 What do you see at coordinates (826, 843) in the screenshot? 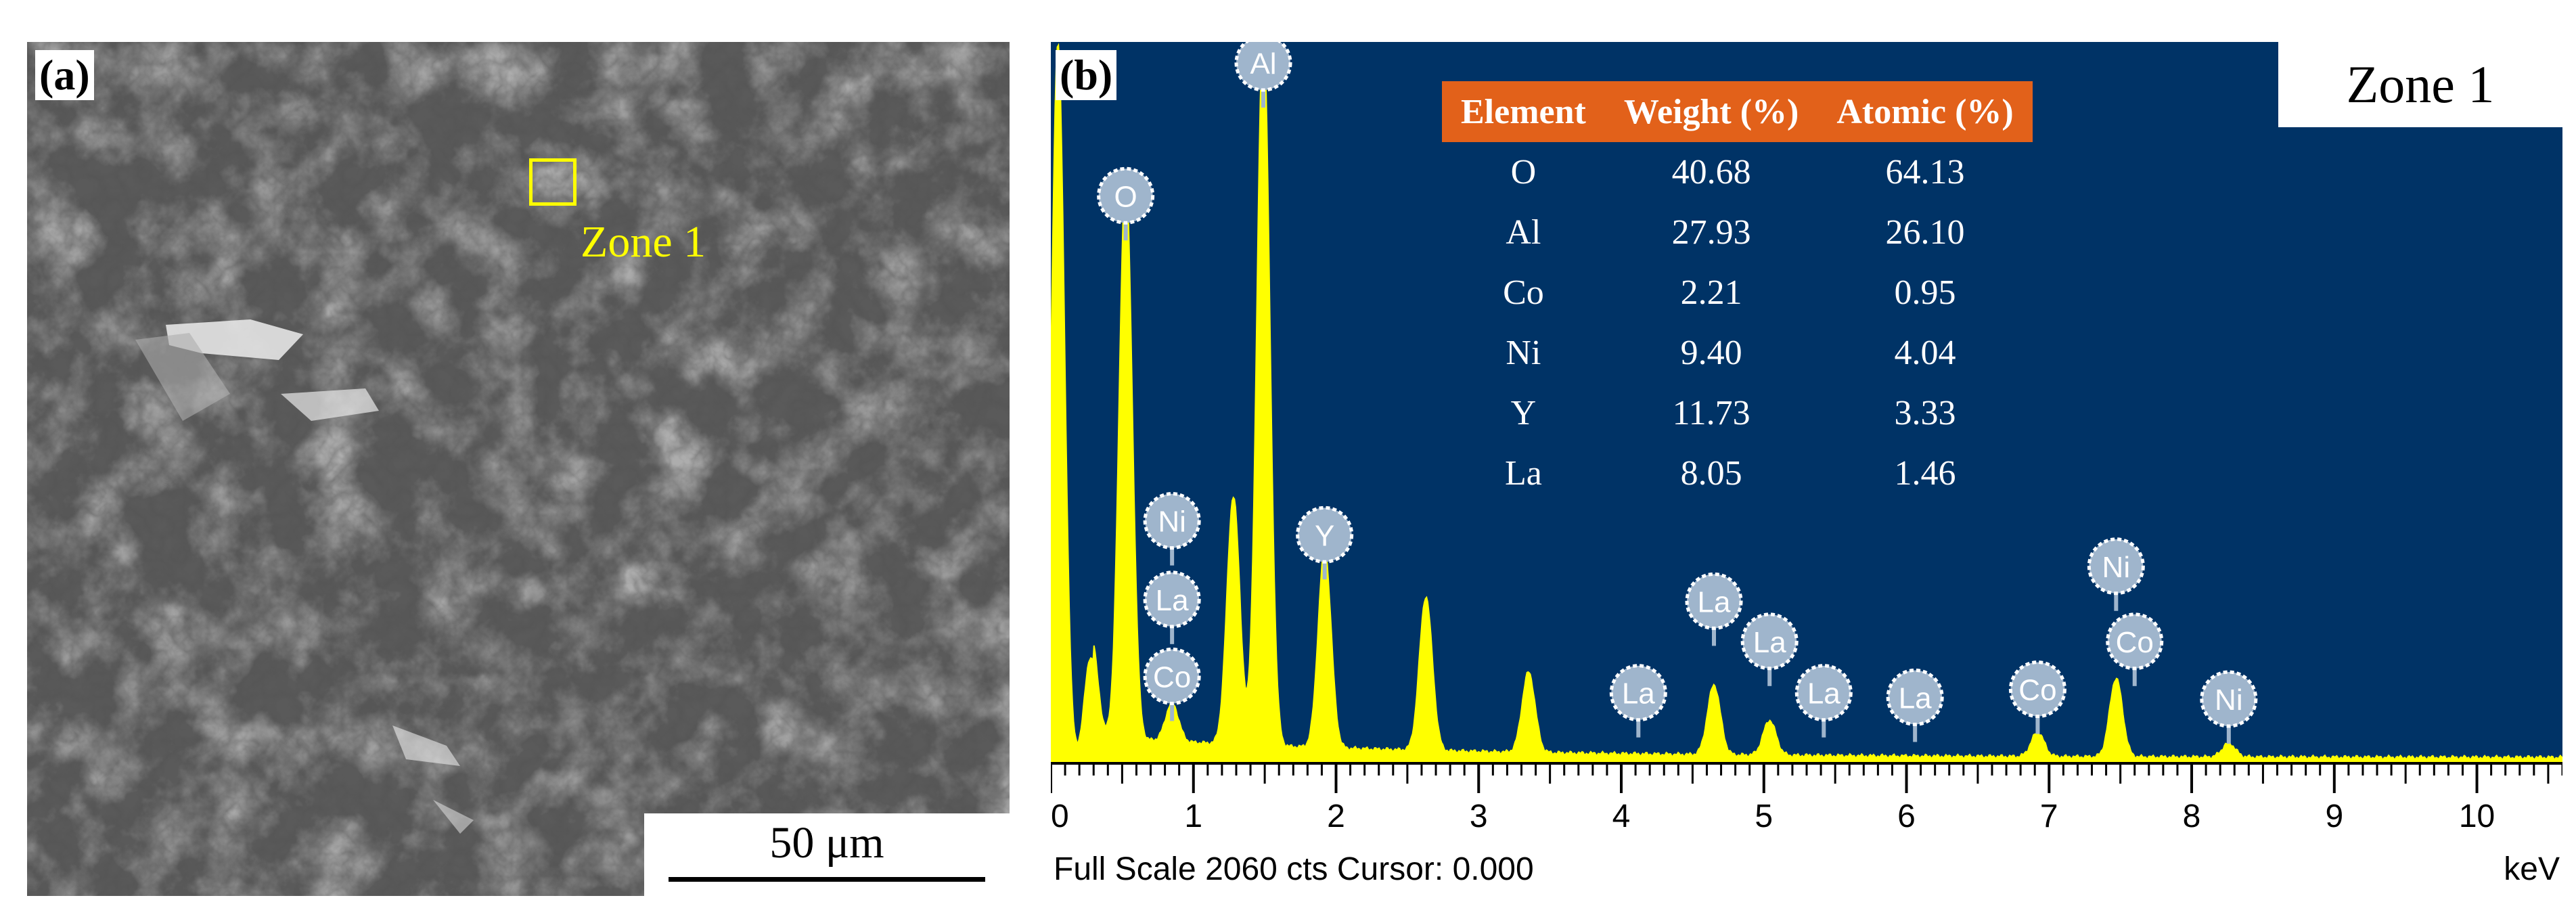
I see `scale-bar-label: 50 μm` at bounding box center [826, 843].